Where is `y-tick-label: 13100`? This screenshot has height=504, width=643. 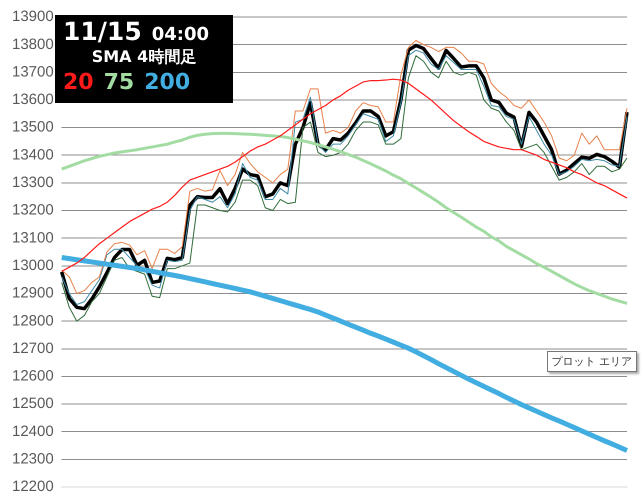
y-tick-label: 13100 is located at coordinates (33, 237).